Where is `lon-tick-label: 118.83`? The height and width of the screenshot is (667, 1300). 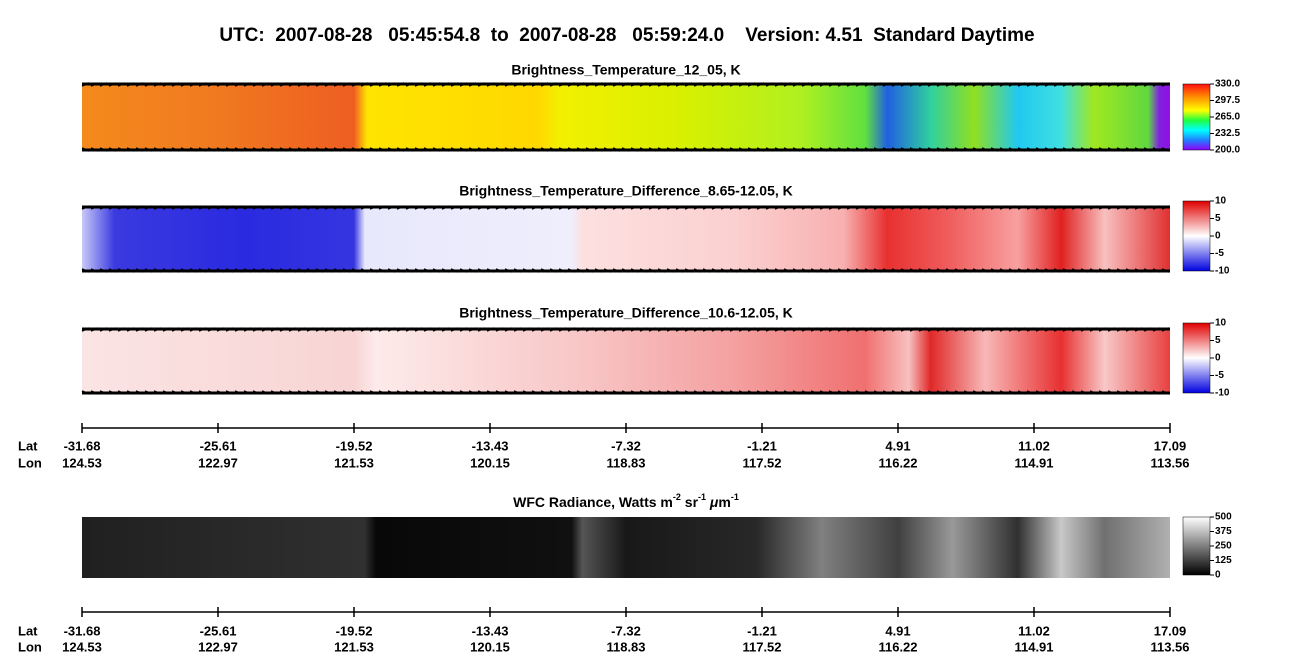
lon-tick-label: 118.83 is located at coordinates (625, 646).